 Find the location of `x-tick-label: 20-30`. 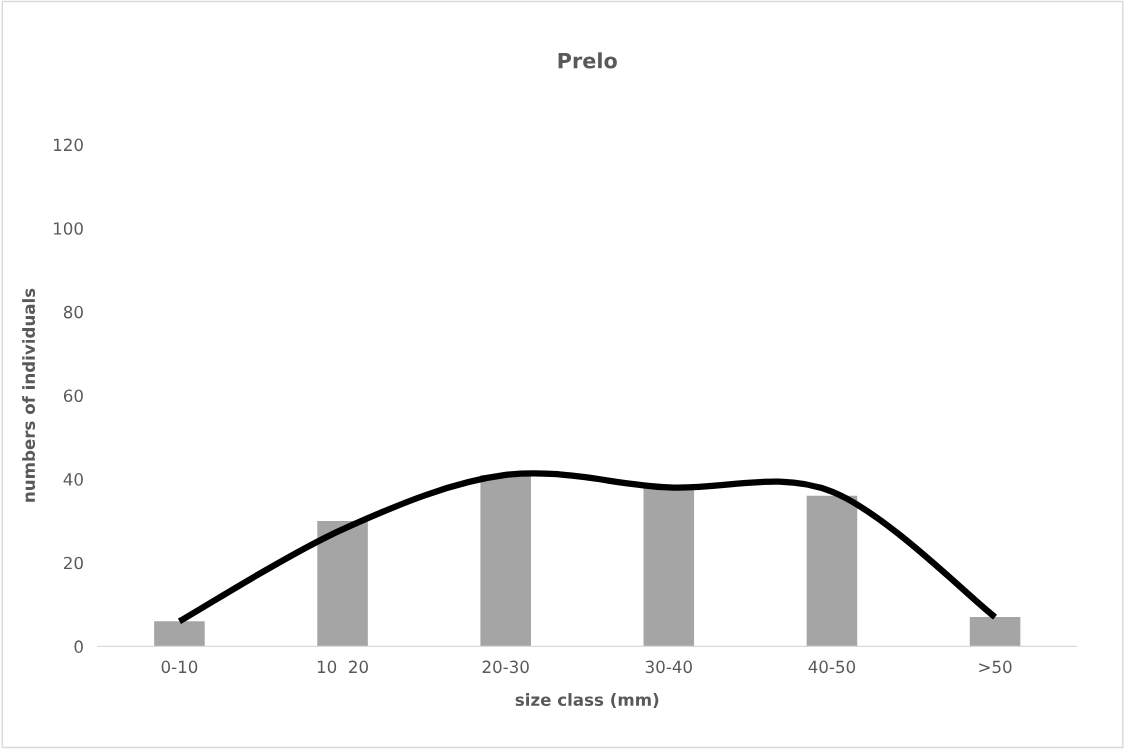

x-tick-label: 20-30 is located at coordinates (505, 667).